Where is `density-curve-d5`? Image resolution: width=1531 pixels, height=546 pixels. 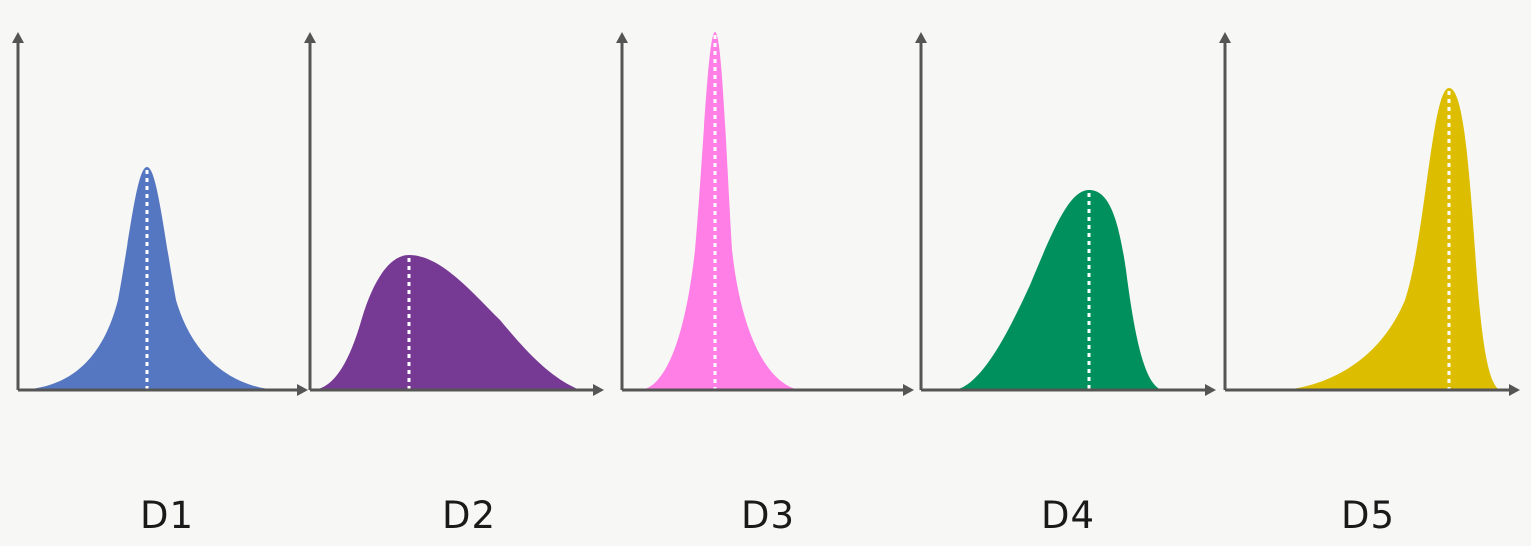 density-curve-d5 is located at coordinates (1392, 239).